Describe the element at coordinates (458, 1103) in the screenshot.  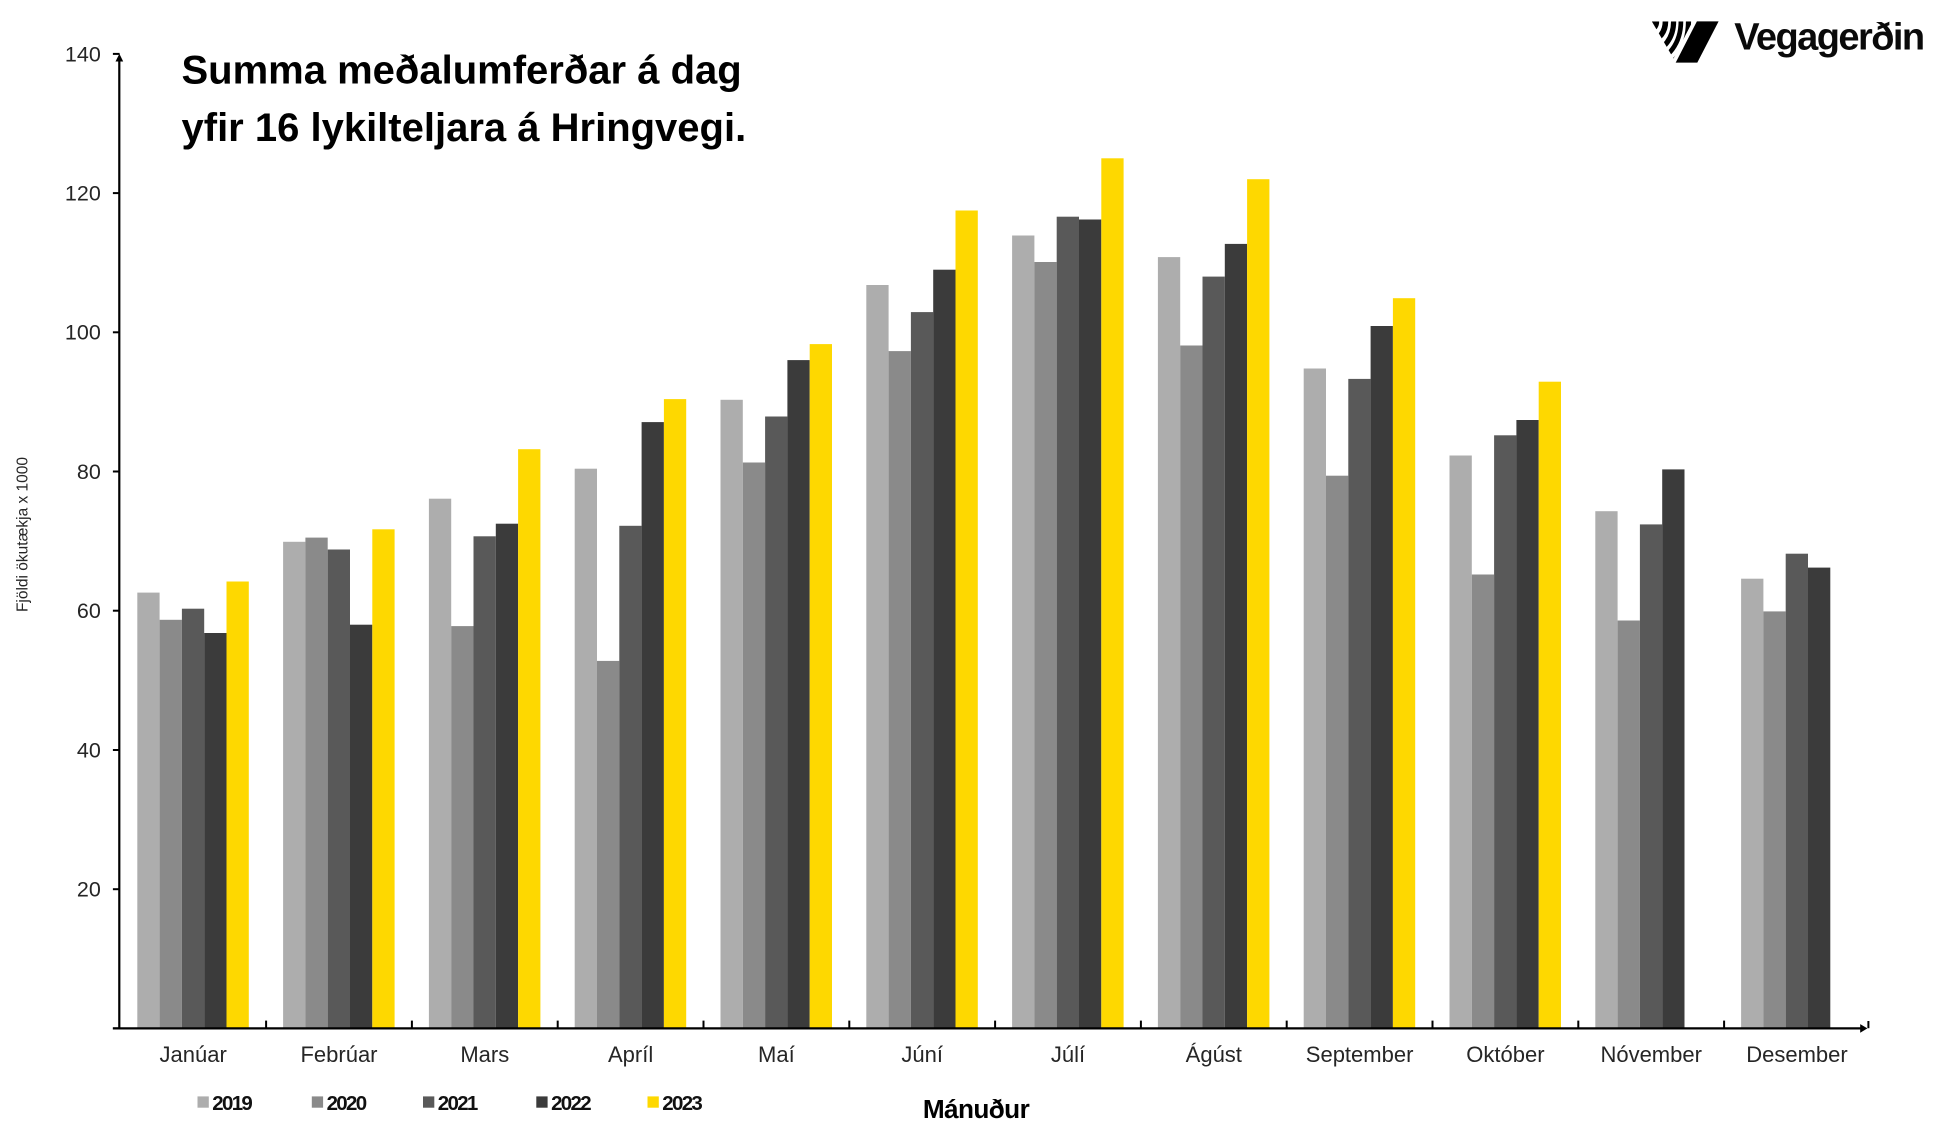
I see `svg-text: 2021` at that location.